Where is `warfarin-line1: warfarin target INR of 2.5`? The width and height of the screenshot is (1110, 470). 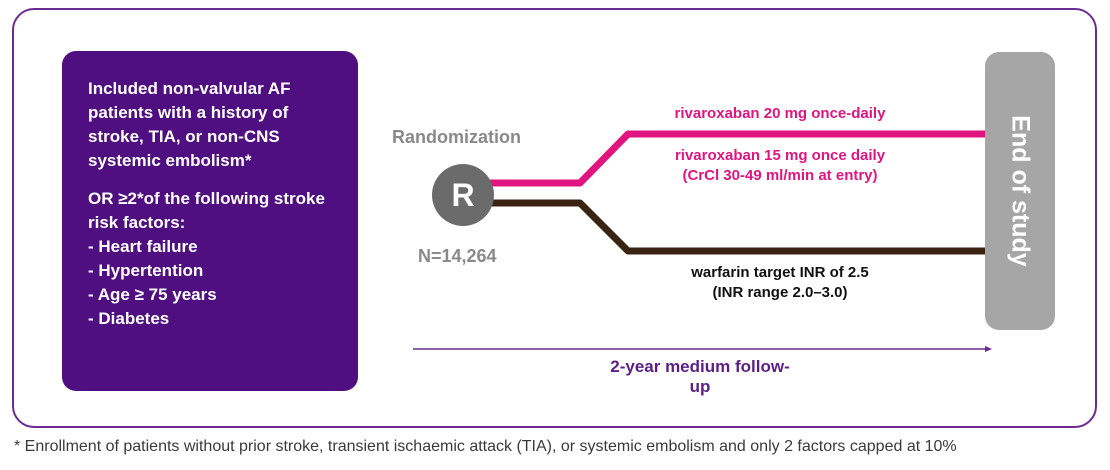
warfarin-line1: warfarin target INR of 2.5 is located at coordinates (780, 272).